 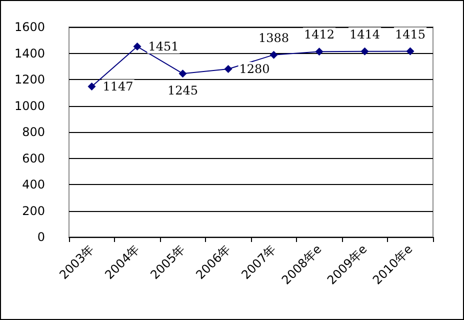 What do you see at coordinates (410, 34) in the screenshot?
I see `data-label: 1415` at bounding box center [410, 34].